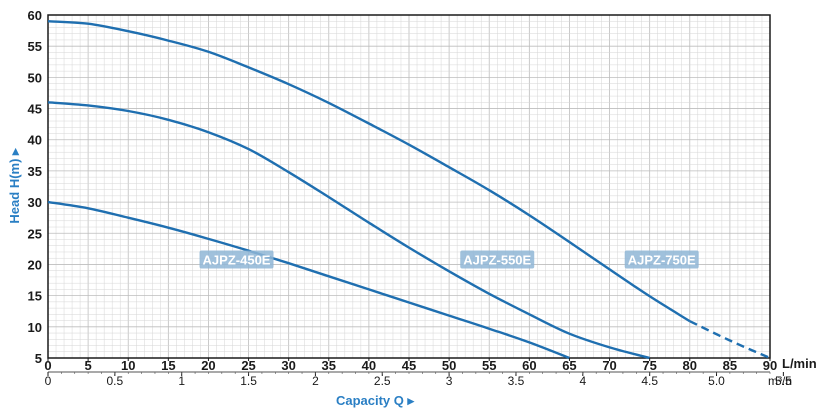 The width and height of the screenshot is (820, 409). Describe the element at coordinates (35, 202) in the screenshot. I see `y-tick-label: 30` at that location.